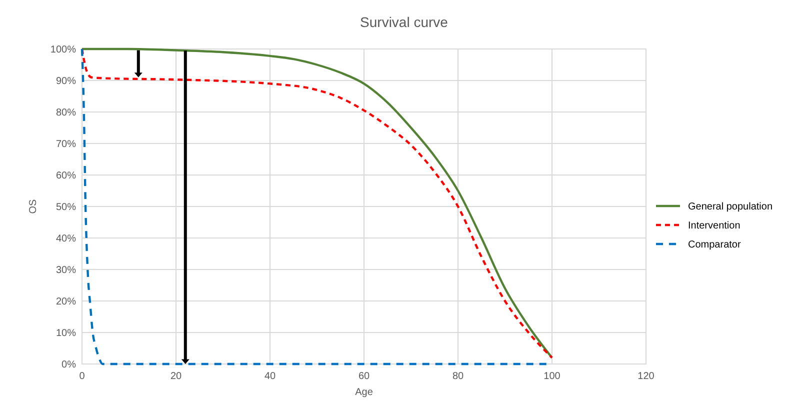 This screenshot has height=405, width=795. I want to click on chart-title: Survival curve, so click(404, 22).